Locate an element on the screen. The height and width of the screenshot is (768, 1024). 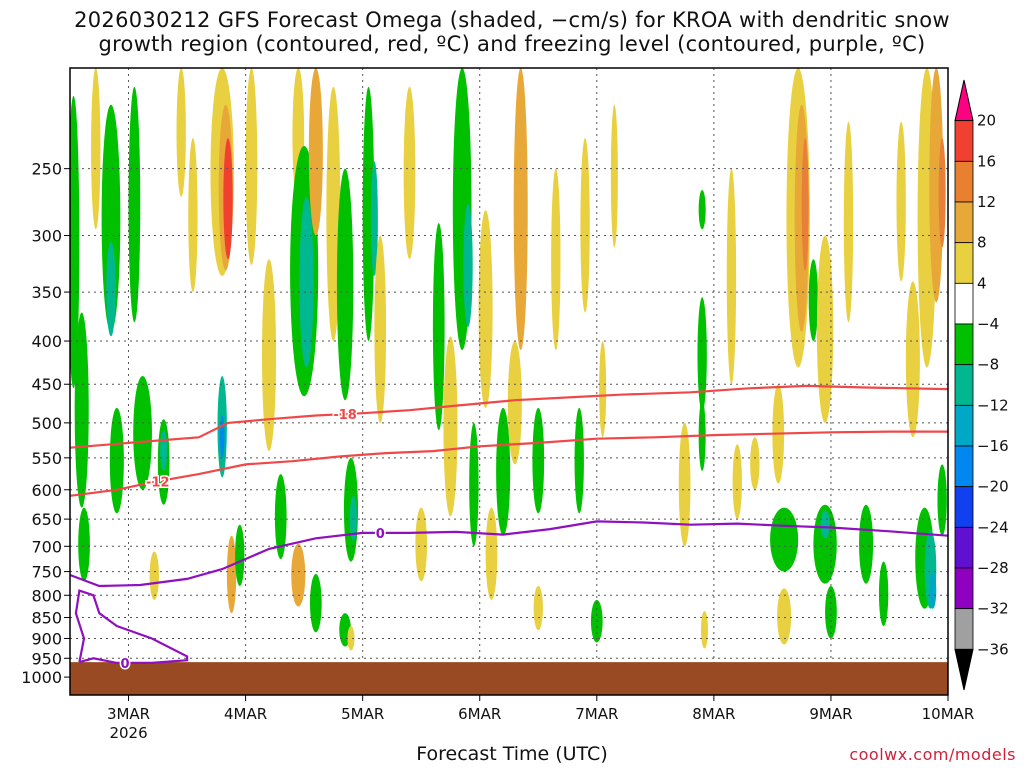
colorbar-label: 12 is located at coordinates (986, 202).